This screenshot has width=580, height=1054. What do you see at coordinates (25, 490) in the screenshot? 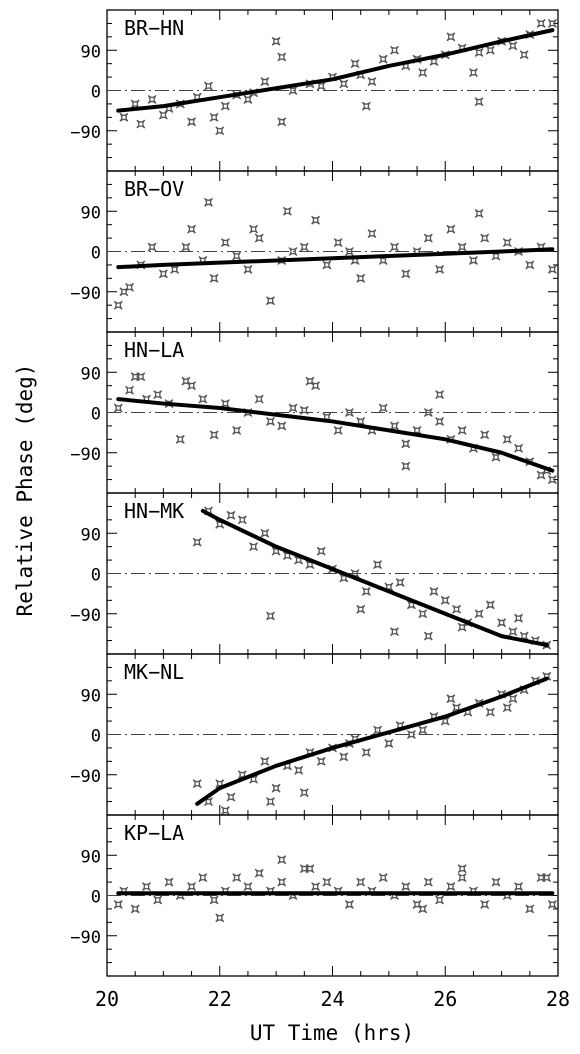
I see `y-axis-label: Relative Phase (deg)` at bounding box center [25, 490].